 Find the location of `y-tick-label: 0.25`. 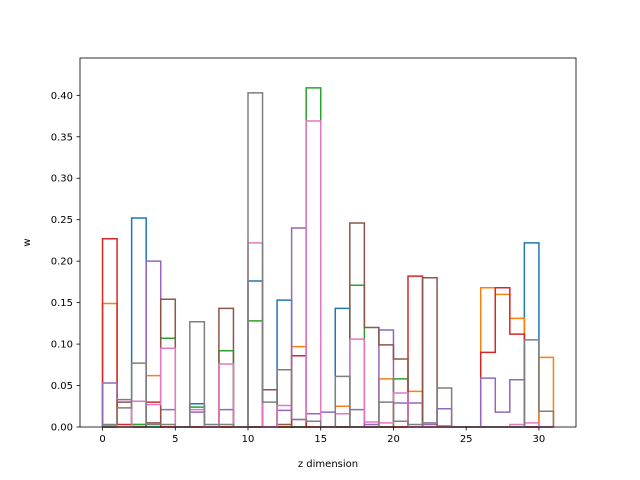

y-tick-label: 0.25 is located at coordinates (62, 220).